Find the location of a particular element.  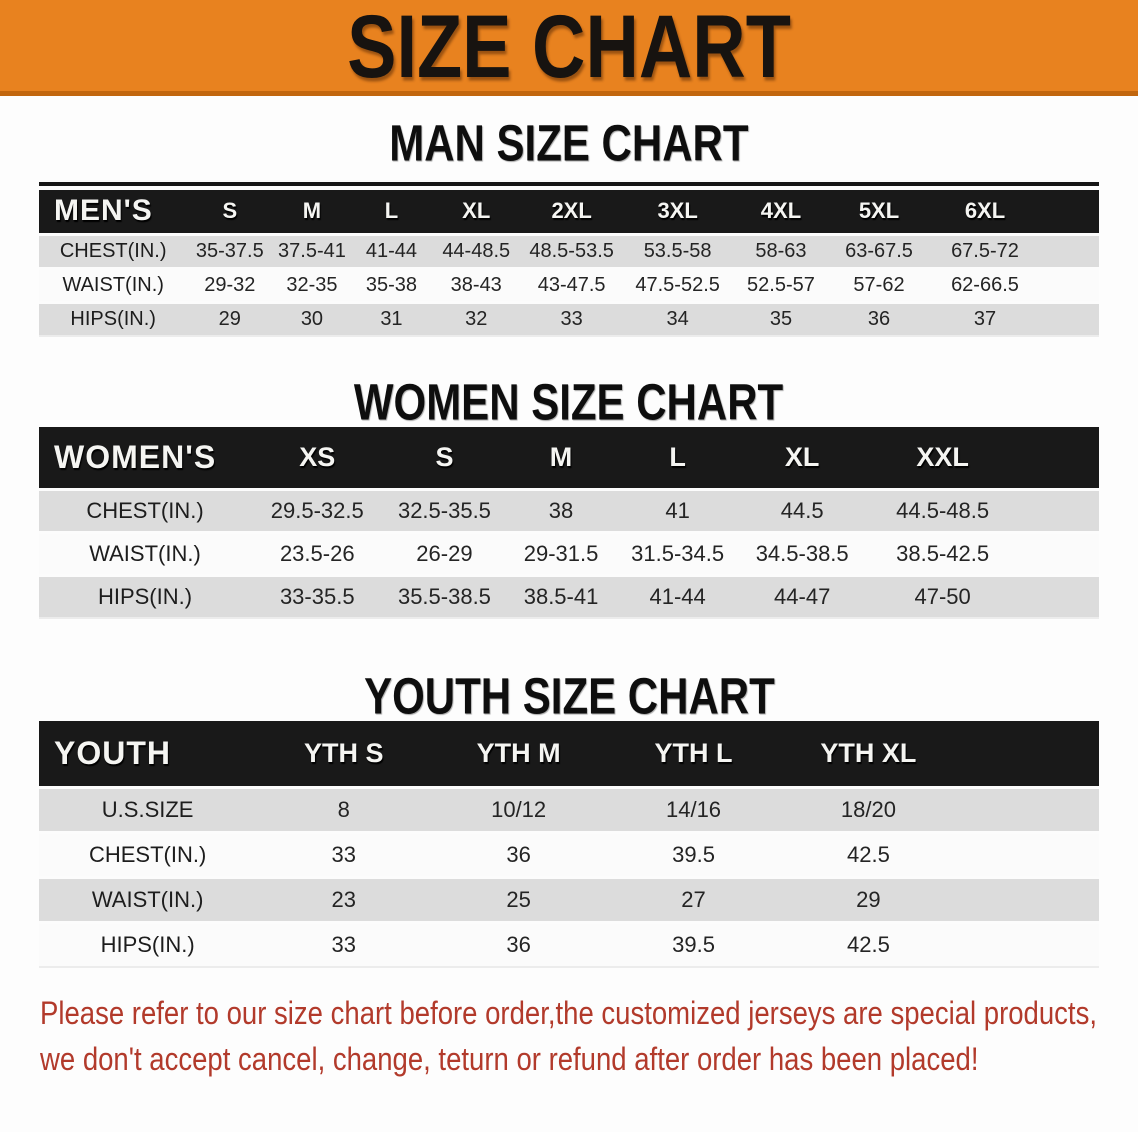

size-value-cell: 33-35.5 is located at coordinates (317, 596).